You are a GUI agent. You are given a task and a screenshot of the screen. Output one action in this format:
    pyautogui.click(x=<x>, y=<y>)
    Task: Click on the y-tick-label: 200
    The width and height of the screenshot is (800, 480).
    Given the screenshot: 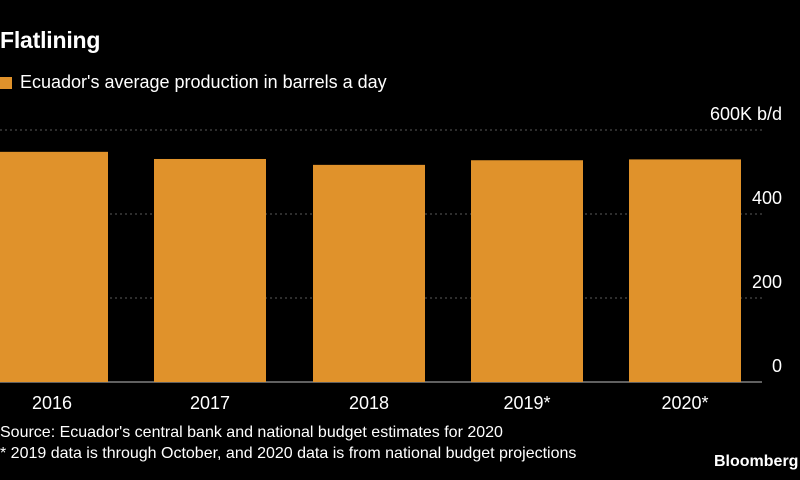 What is the action you would take?
    pyautogui.click(x=767, y=282)
    